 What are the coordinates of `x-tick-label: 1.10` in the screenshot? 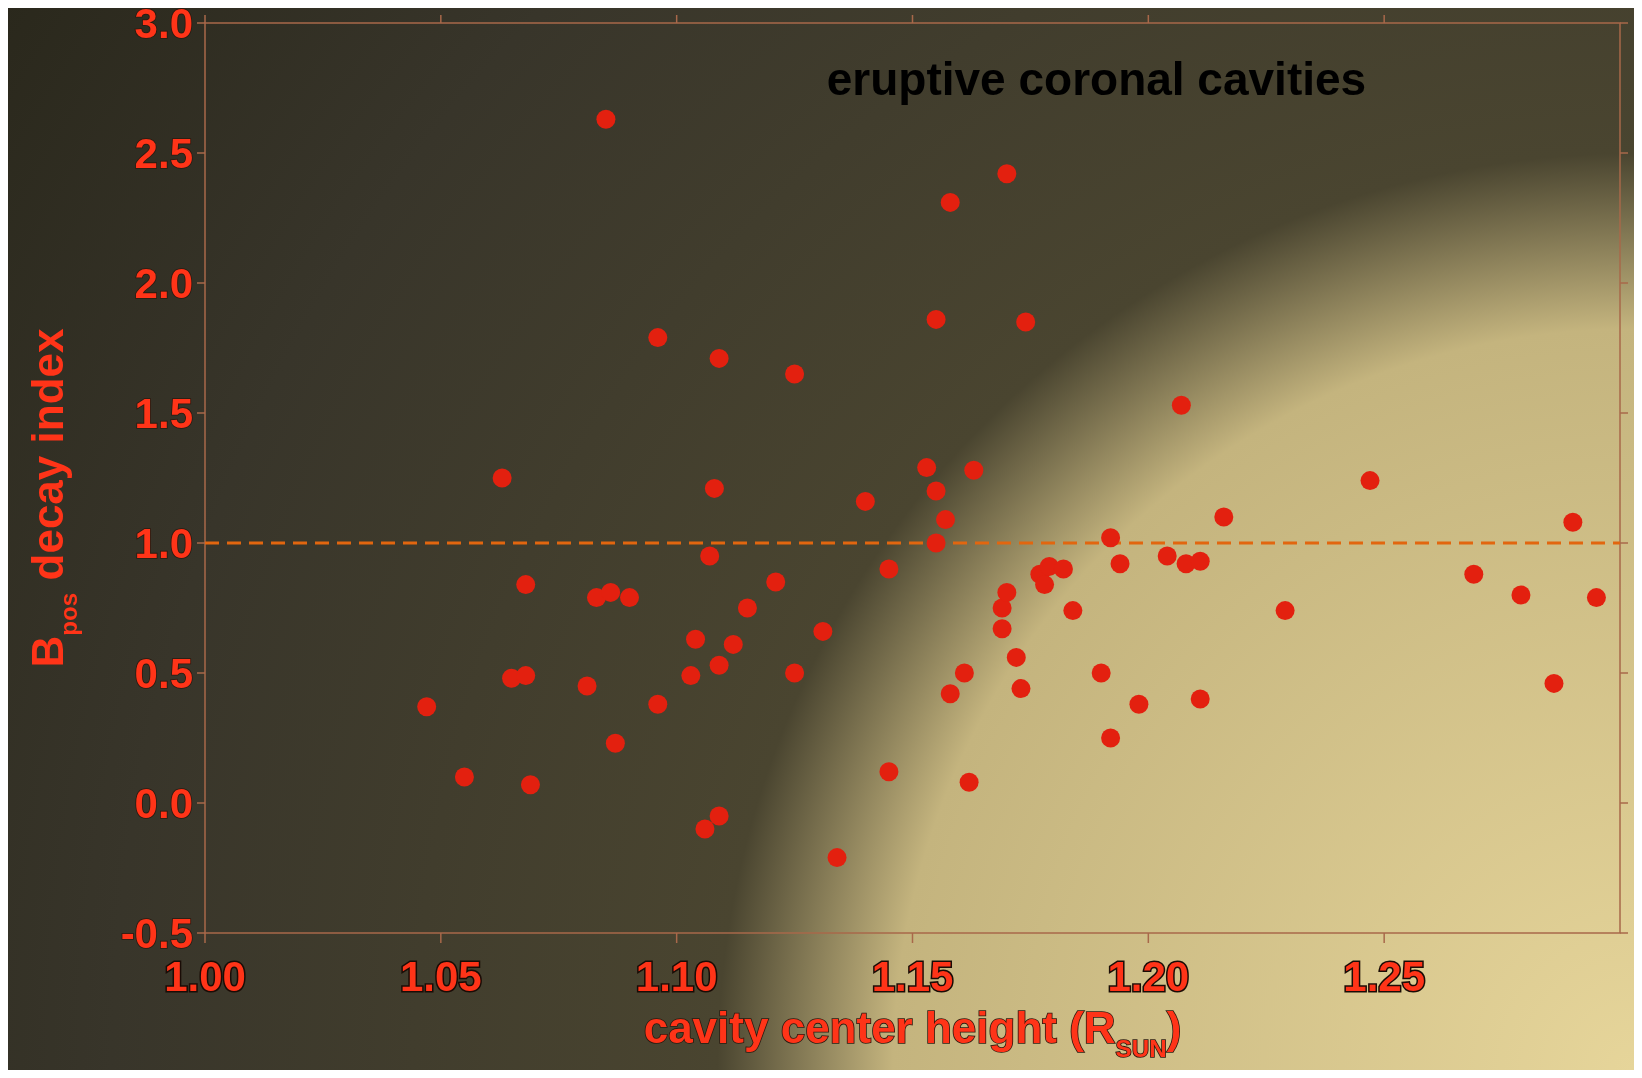 It's located at (676, 976).